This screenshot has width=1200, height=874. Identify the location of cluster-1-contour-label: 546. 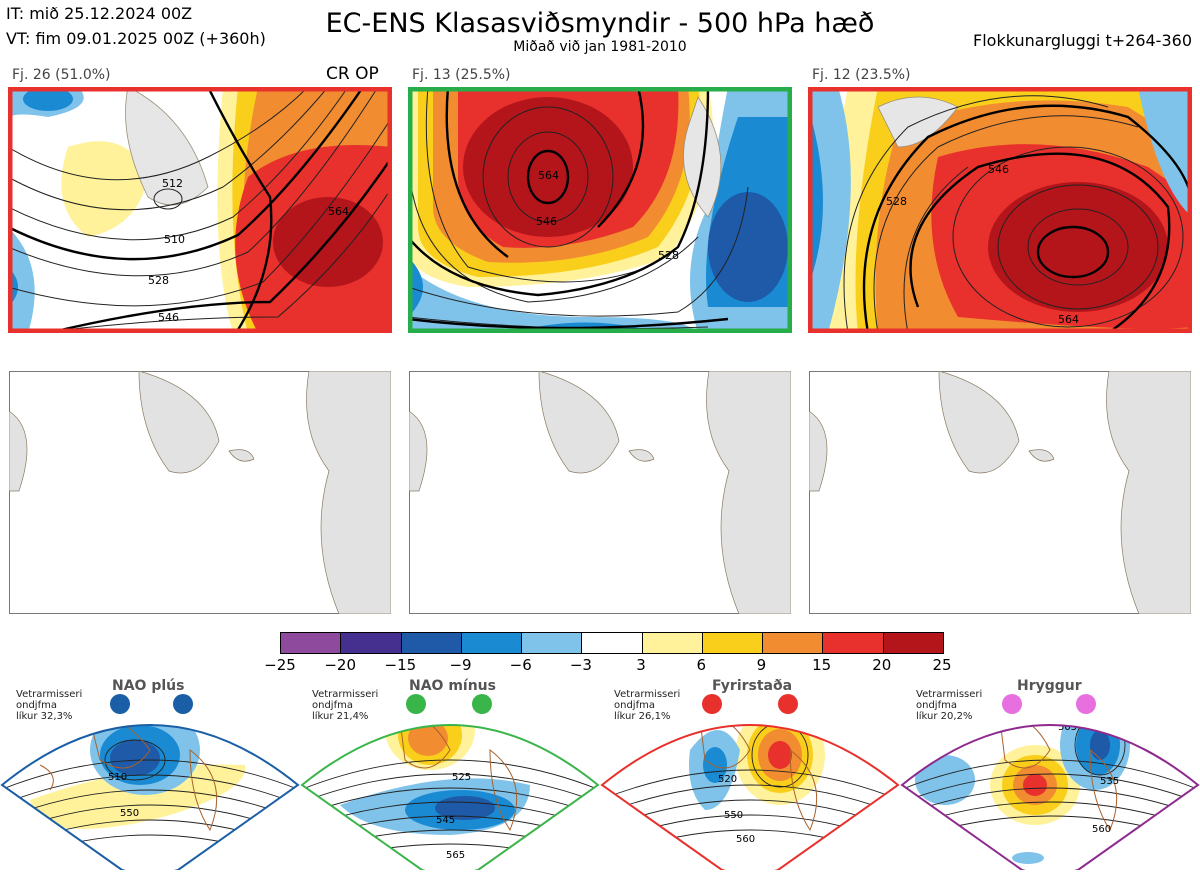
(168, 317).